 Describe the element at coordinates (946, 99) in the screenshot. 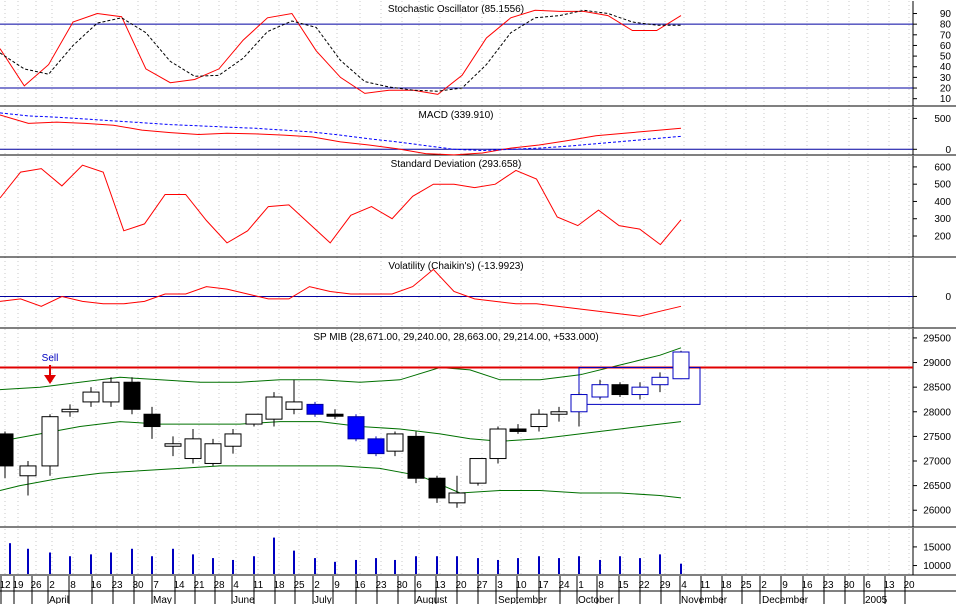

I see `y-tick-label: 10` at that location.